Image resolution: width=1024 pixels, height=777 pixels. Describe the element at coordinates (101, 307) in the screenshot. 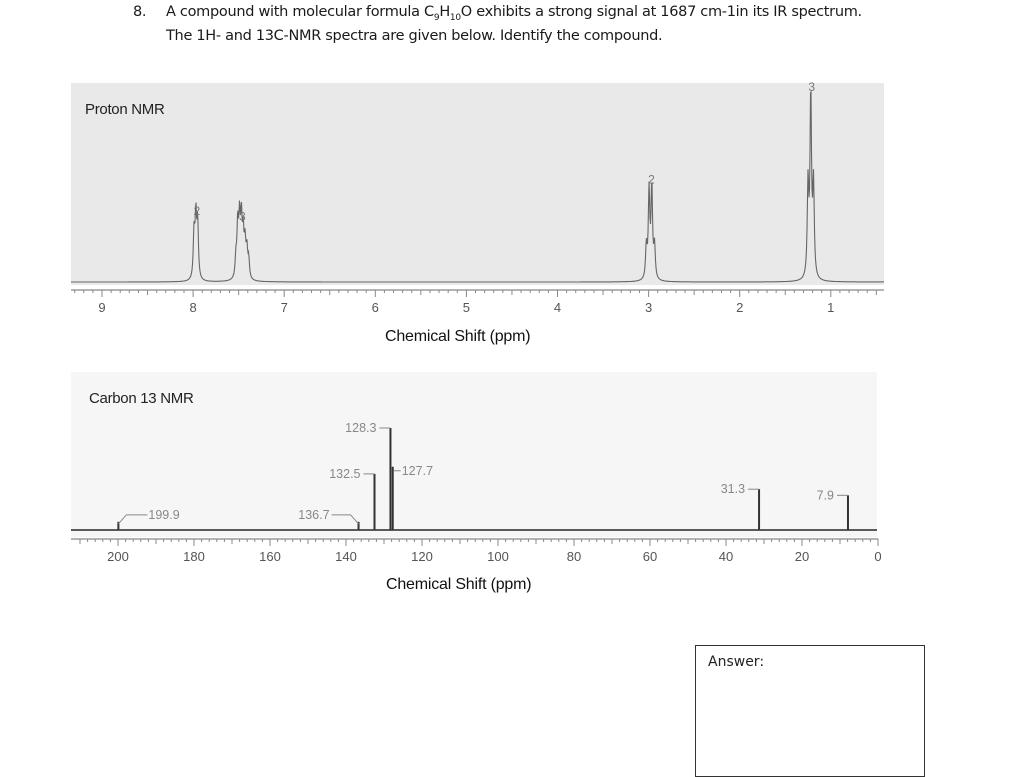

I see `svg-text: 9` at that location.